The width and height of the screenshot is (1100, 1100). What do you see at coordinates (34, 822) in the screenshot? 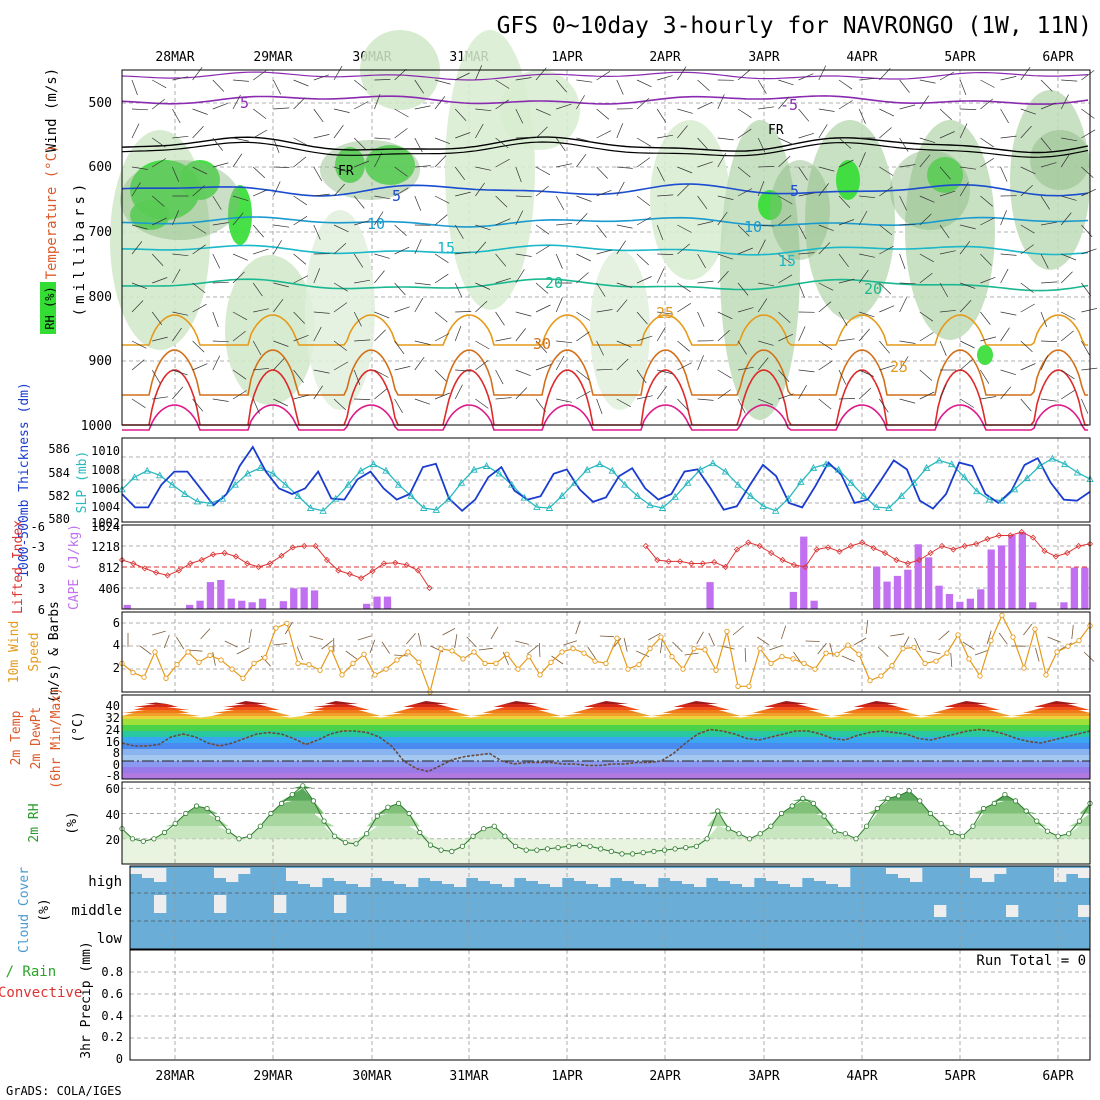
I see `axis-label: 2m RH` at bounding box center [34, 822].